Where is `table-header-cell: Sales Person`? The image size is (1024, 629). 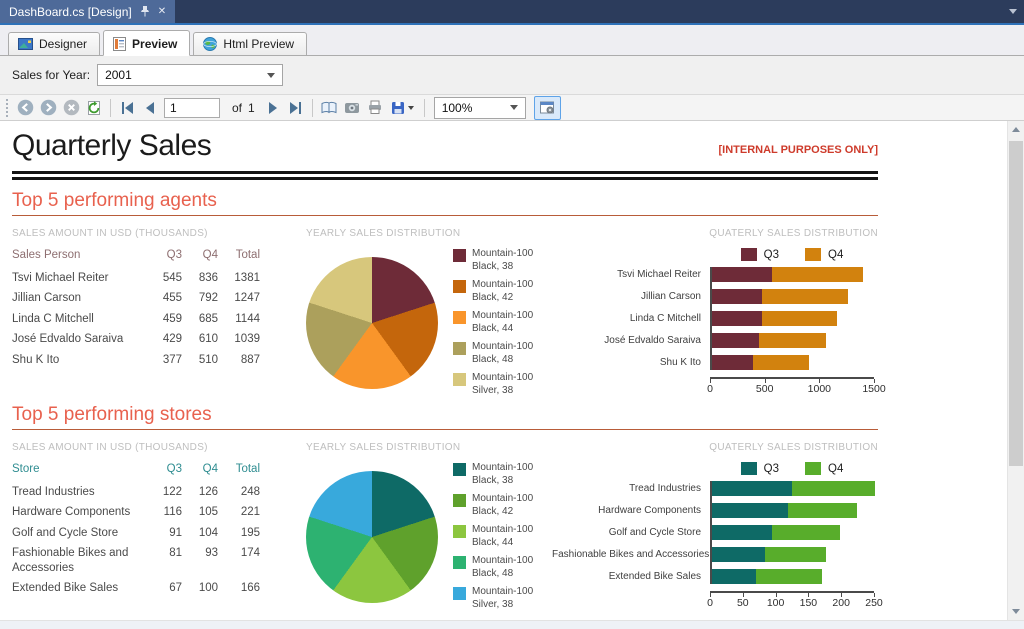 table-header-cell: Sales Person is located at coordinates (46, 255).